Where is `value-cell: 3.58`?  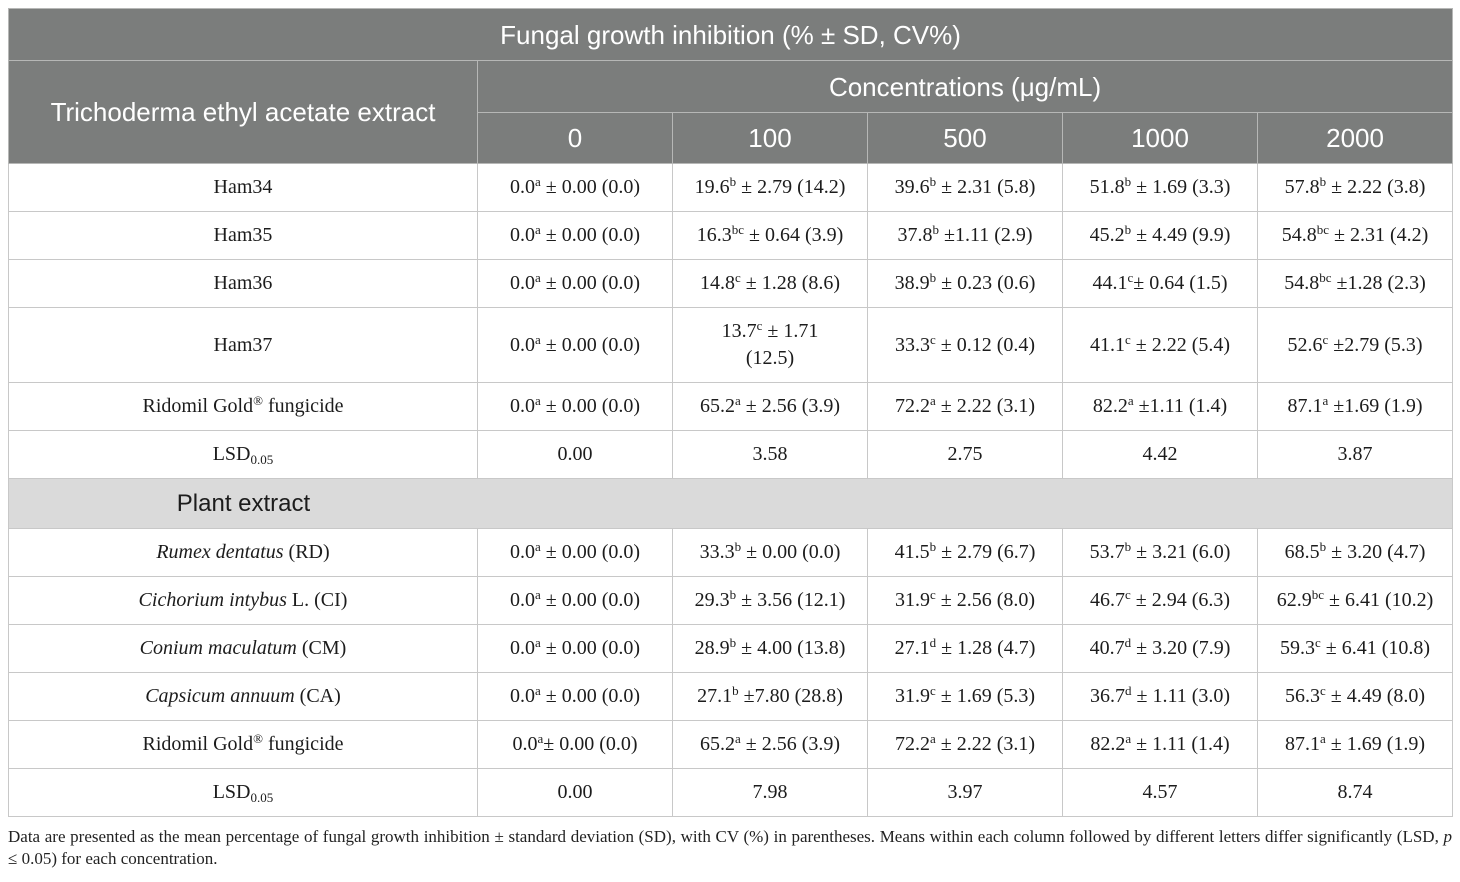 value-cell: 3.58 is located at coordinates (770, 454).